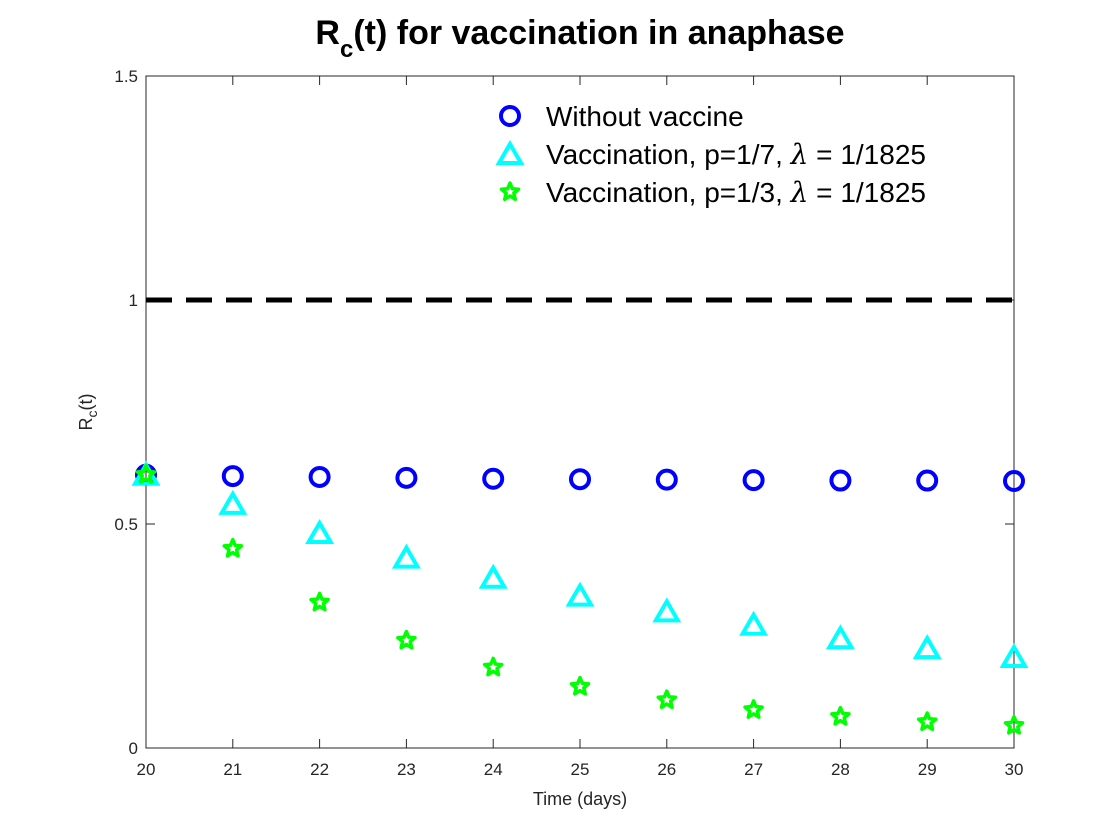  I want to click on x-tick-label: 24, so click(493, 769).